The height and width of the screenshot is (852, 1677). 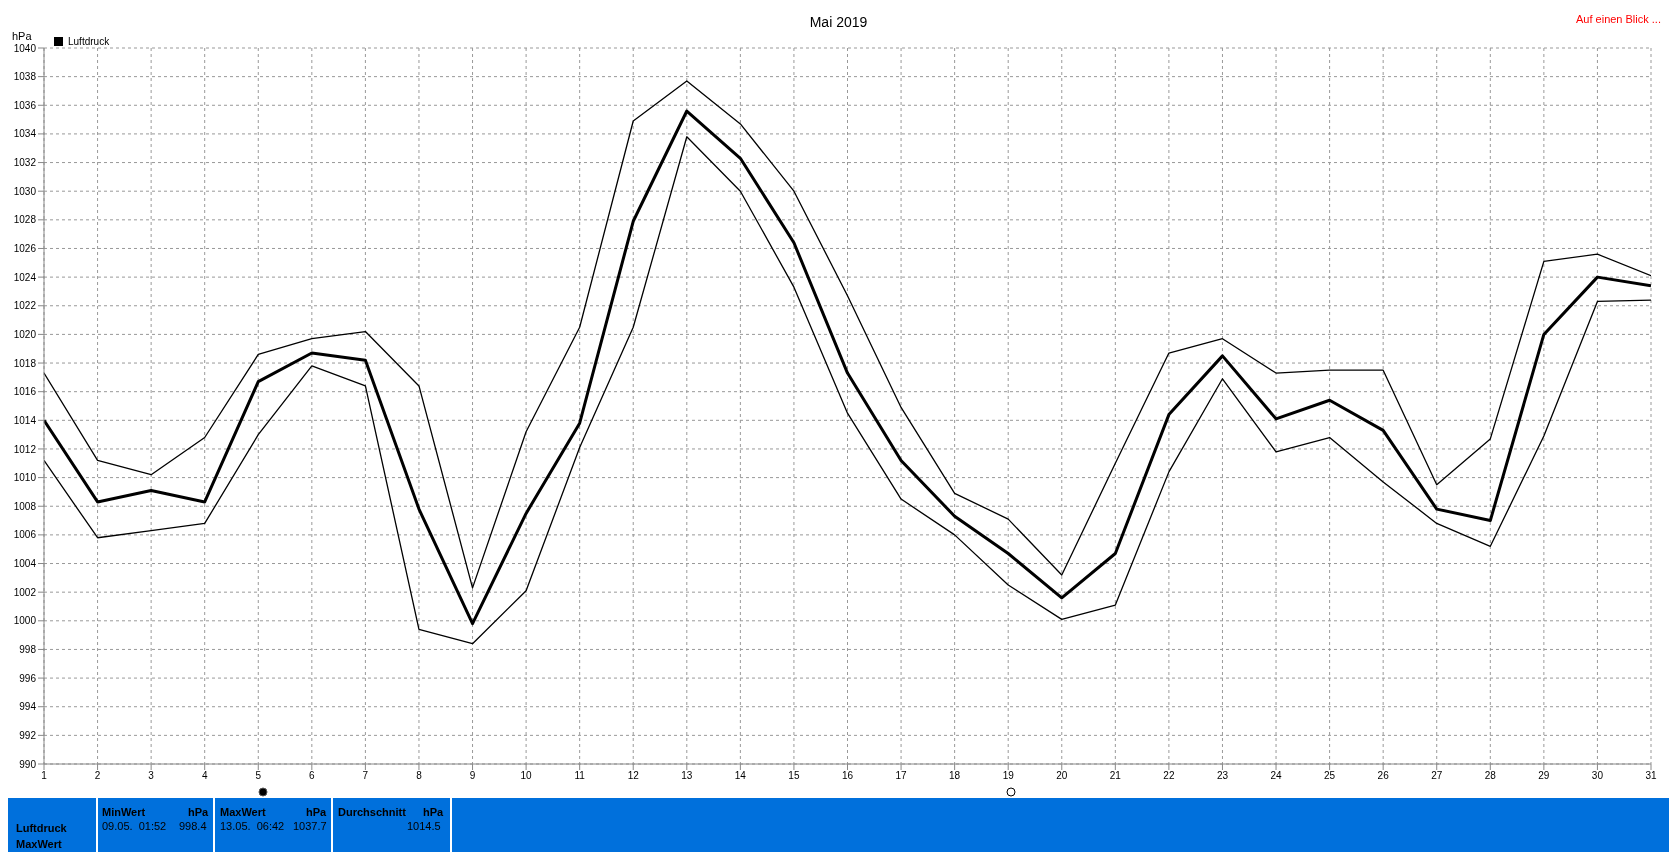 What do you see at coordinates (258, 776) in the screenshot?
I see `x-tick-label: 5` at bounding box center [258, 776].